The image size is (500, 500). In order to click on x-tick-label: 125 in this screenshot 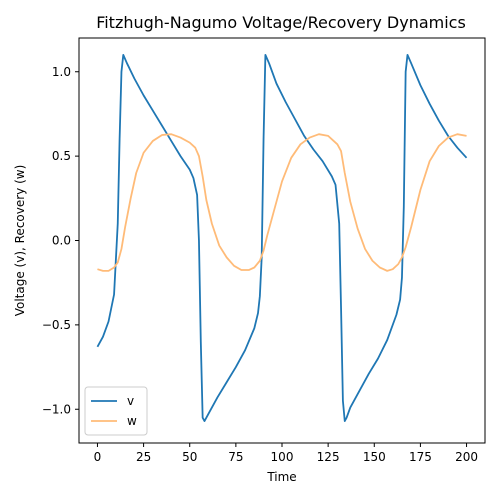, I will do `click(328, 457)`.